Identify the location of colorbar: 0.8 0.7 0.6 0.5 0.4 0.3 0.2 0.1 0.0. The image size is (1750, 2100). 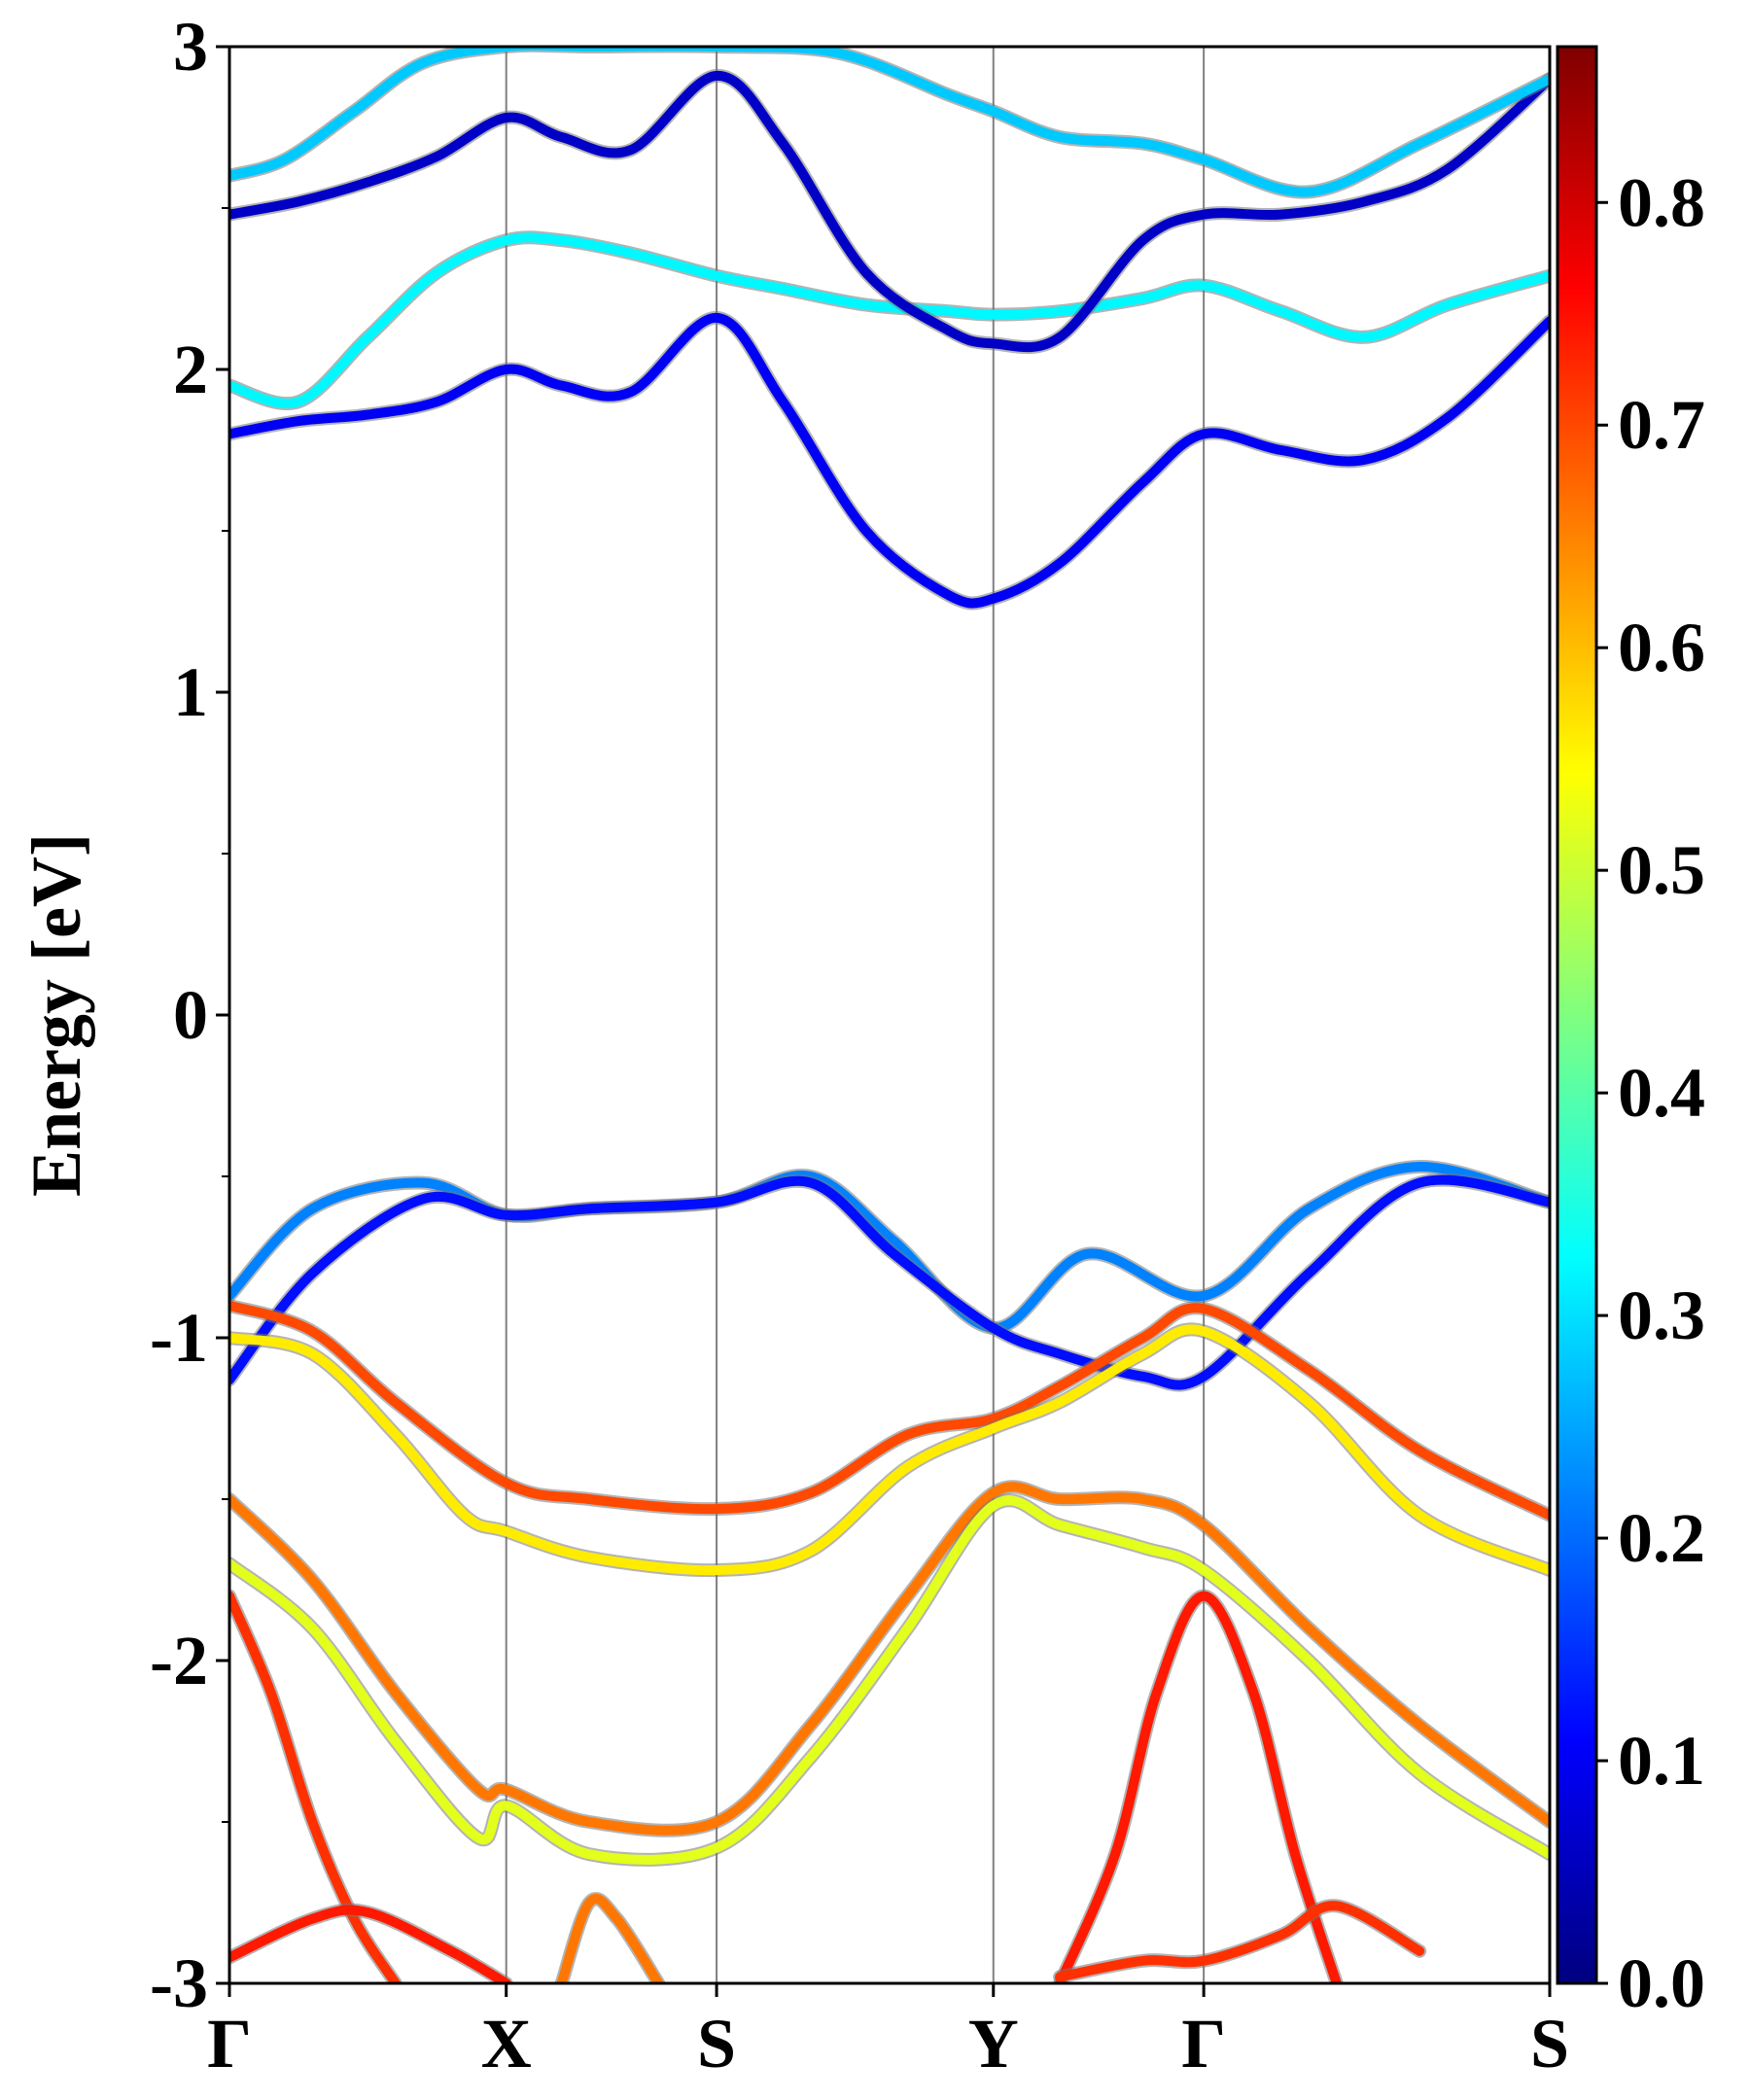
(1630, 1033).